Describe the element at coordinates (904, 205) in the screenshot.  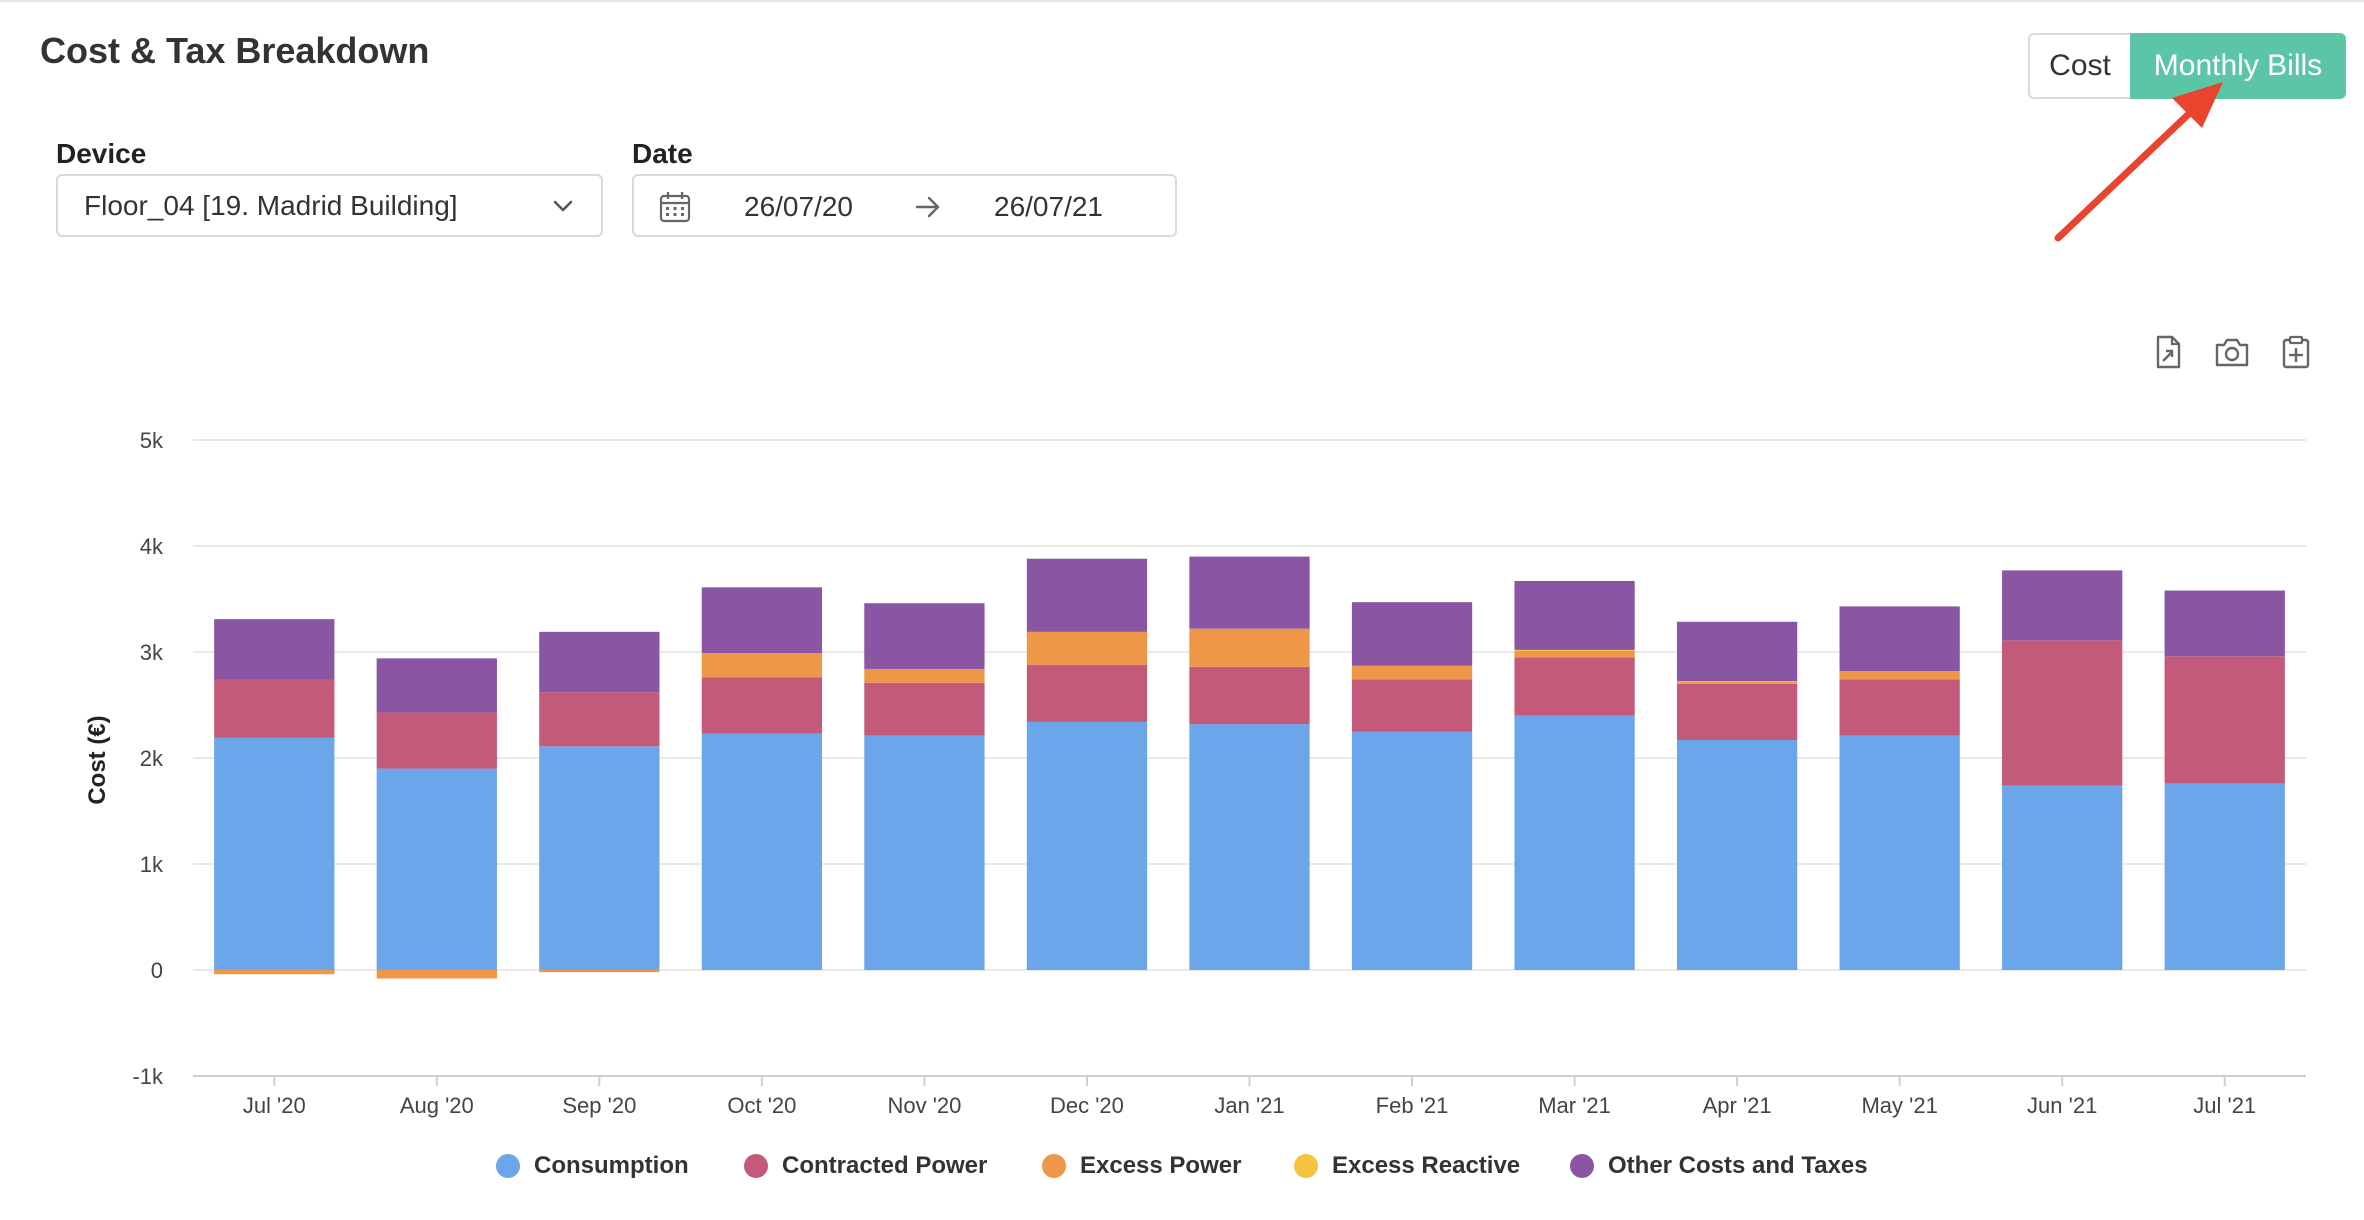
I see `date-range-picker: 26/07/20 26/07/21` at that location.